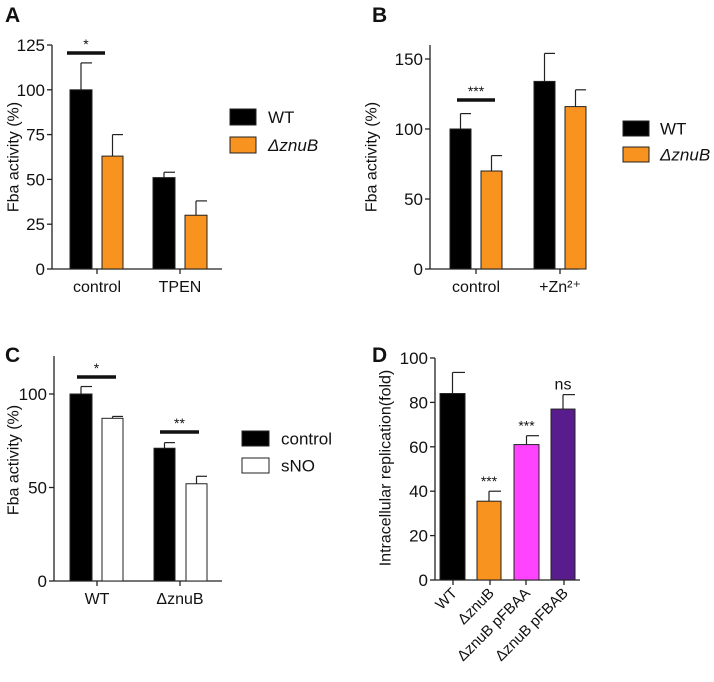  I want to click on y-tick-label: 125, so click(31, 45).